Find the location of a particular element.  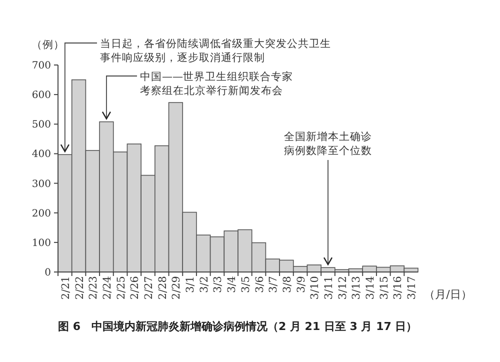

y-tick-label: 600 is located at coordinates (41, 96).